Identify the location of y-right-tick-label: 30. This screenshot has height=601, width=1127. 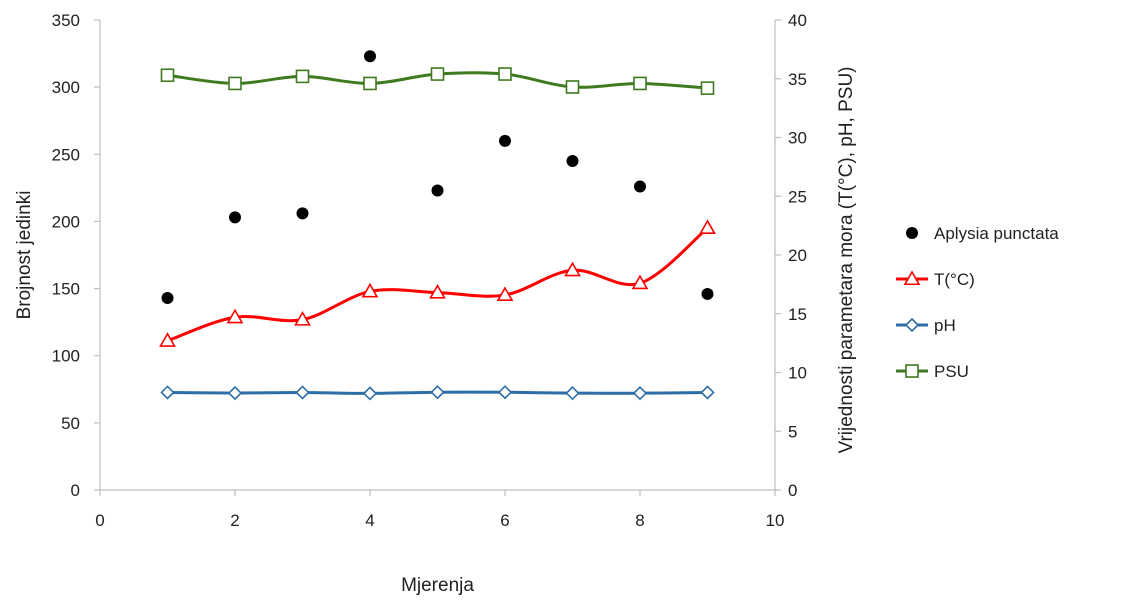
(797, 138).